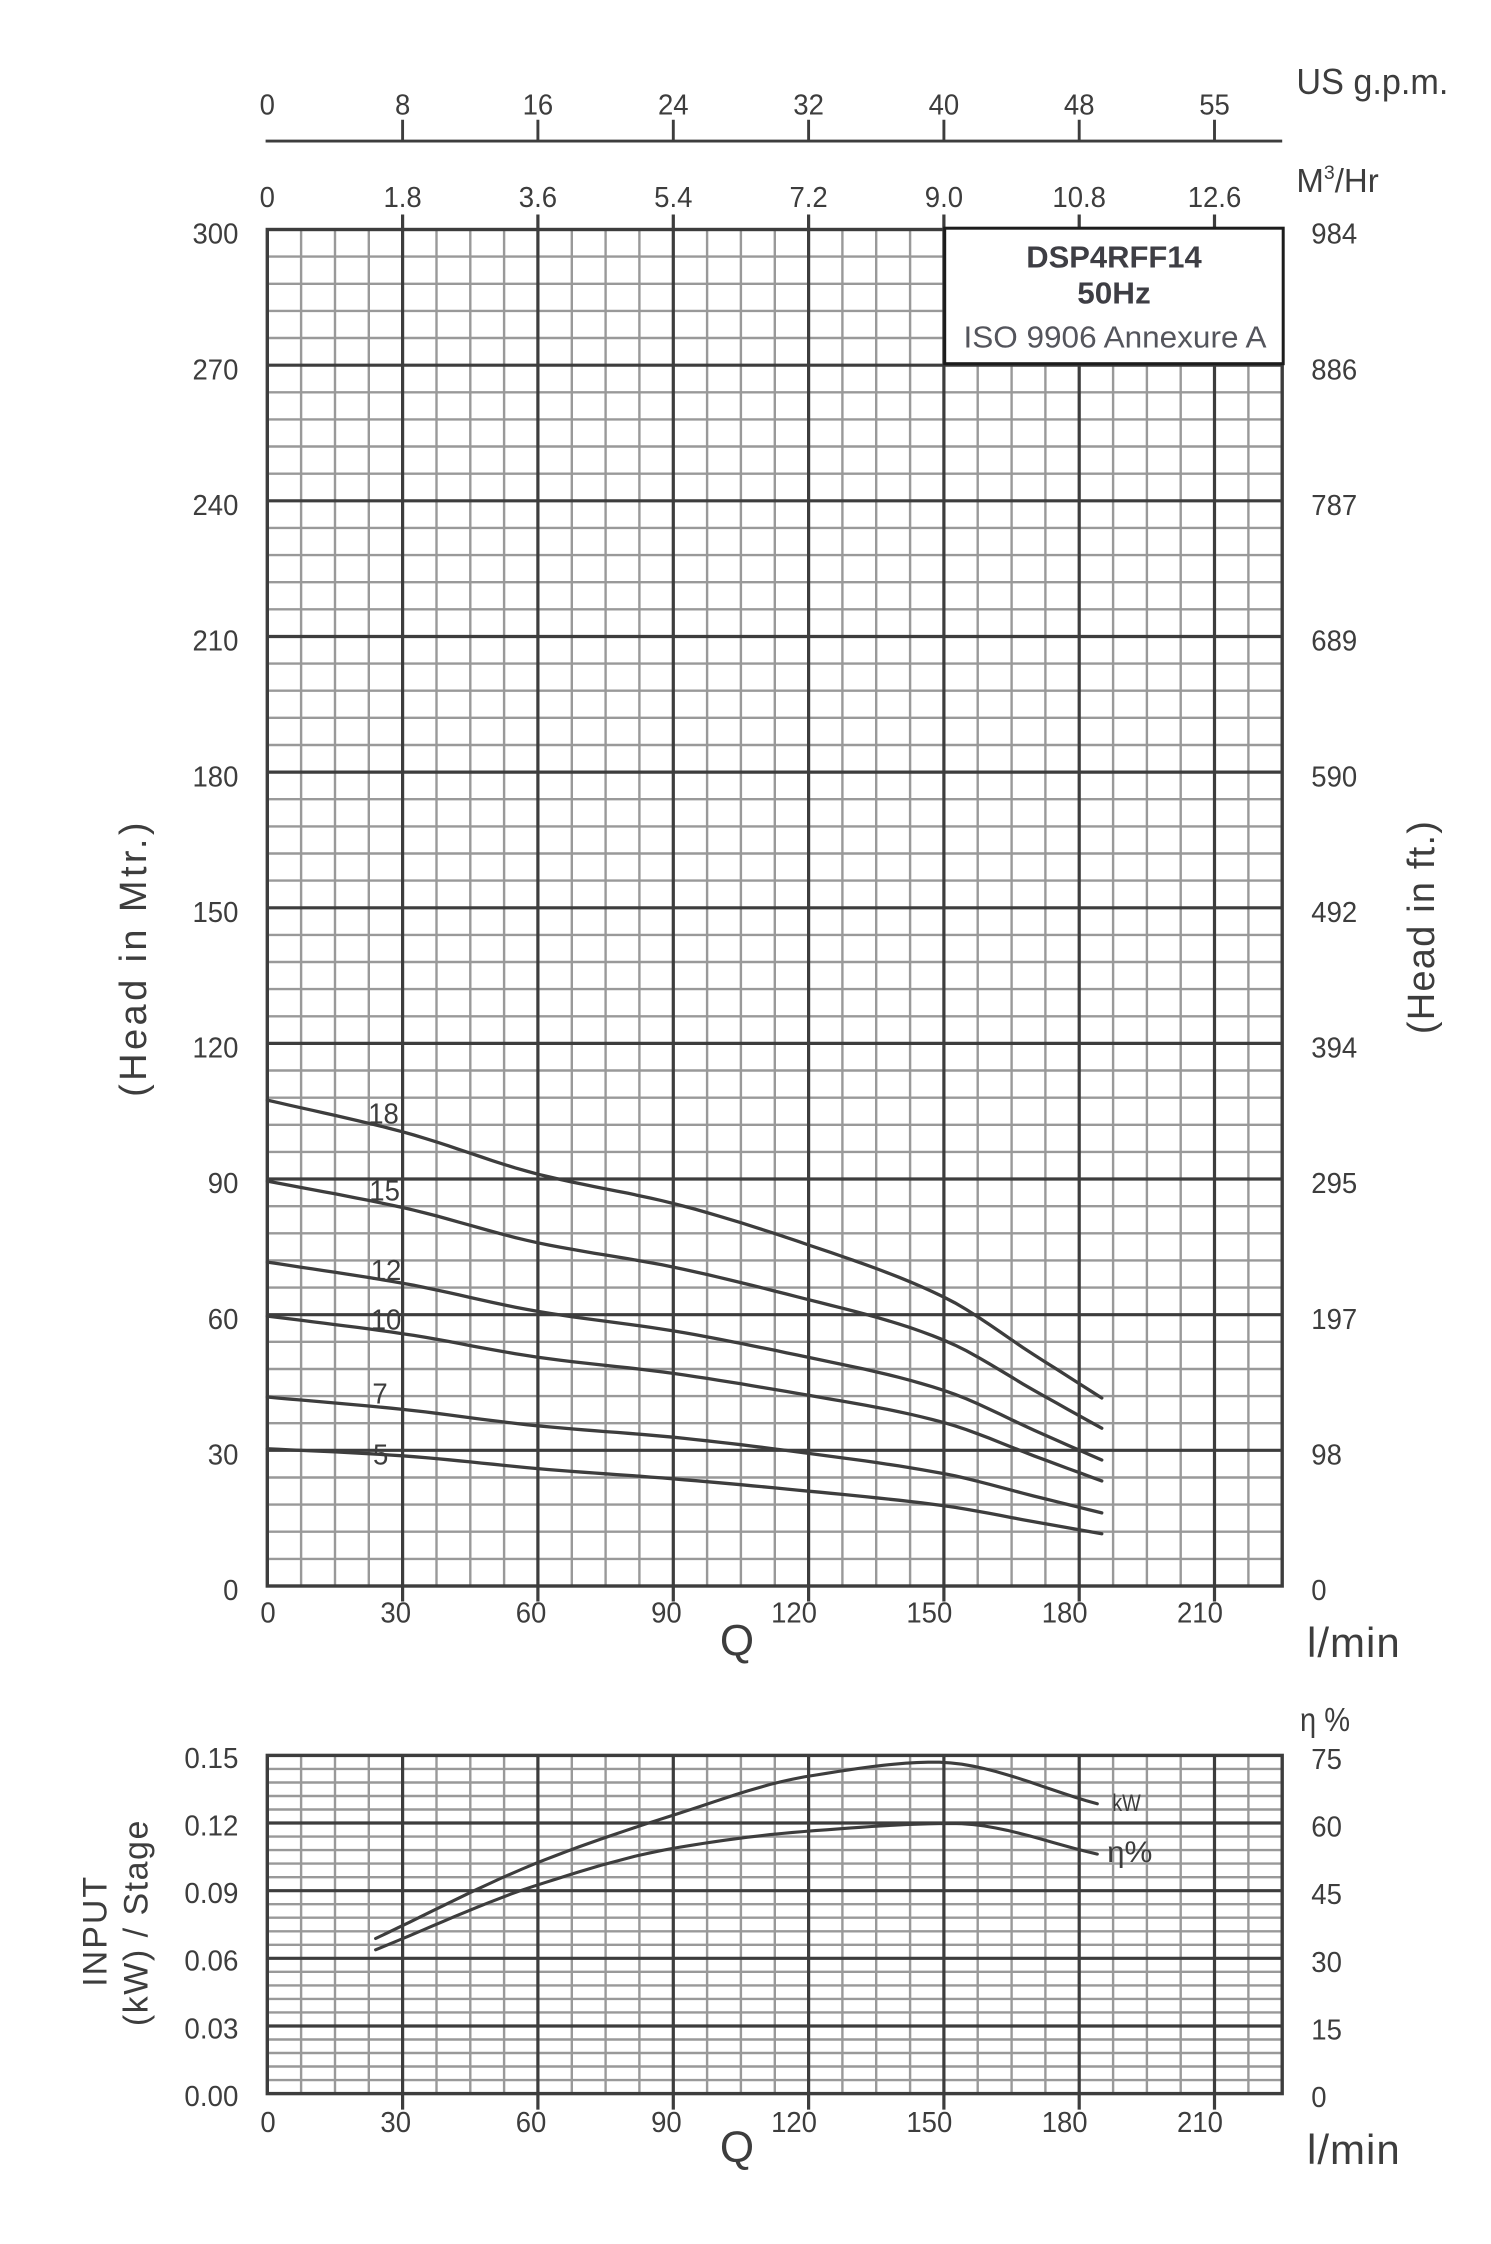 The height and width of the screenshot is (2244, 1491). I want to click on svg-text: DSP4RFF14, so click(1114, 257).